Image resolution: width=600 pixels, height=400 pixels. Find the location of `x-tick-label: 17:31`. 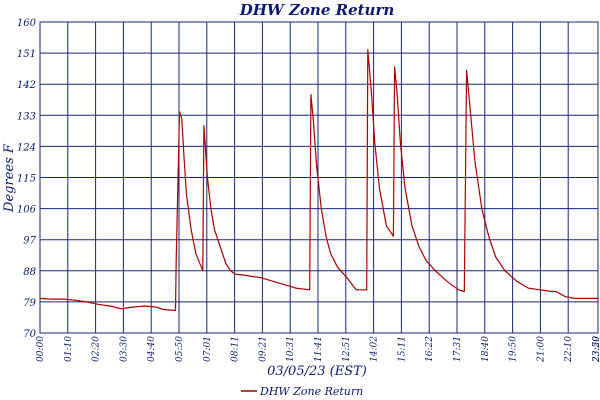

x-tick-label: 17:31 is located at coordinates (458, 349).